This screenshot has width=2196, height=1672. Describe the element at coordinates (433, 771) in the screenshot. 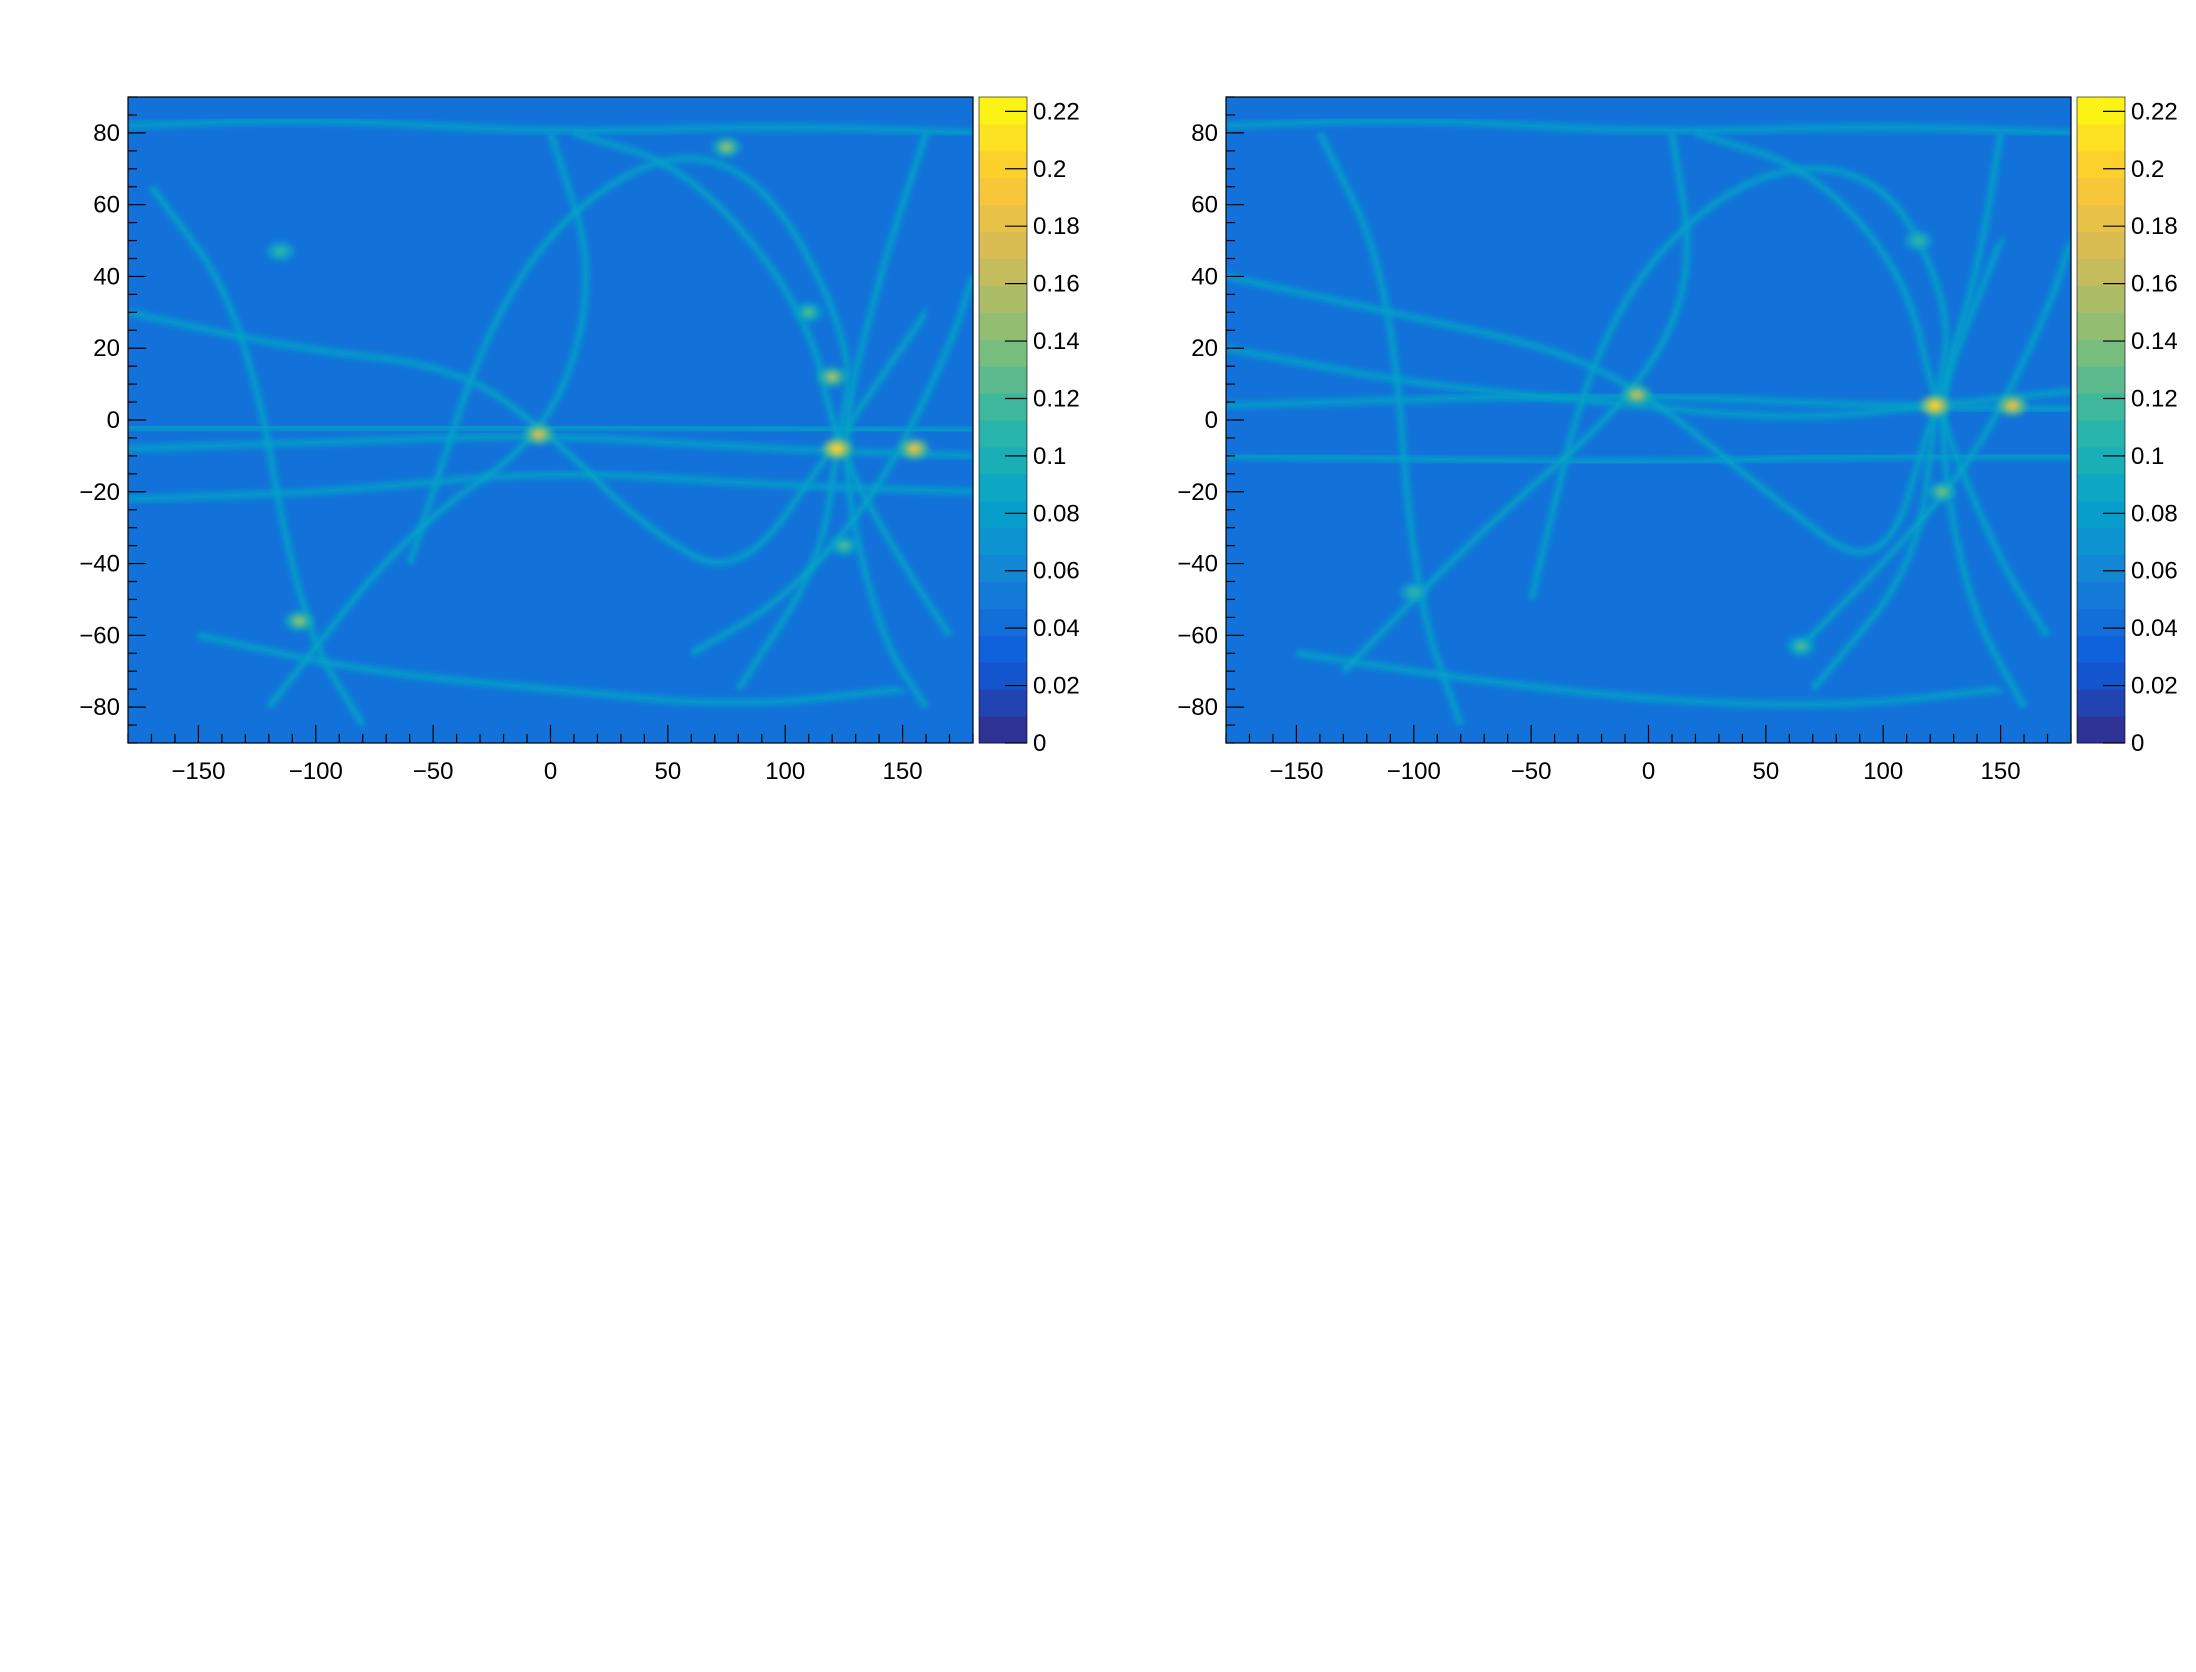

I see `x-tick-label-left: −50` at that location.